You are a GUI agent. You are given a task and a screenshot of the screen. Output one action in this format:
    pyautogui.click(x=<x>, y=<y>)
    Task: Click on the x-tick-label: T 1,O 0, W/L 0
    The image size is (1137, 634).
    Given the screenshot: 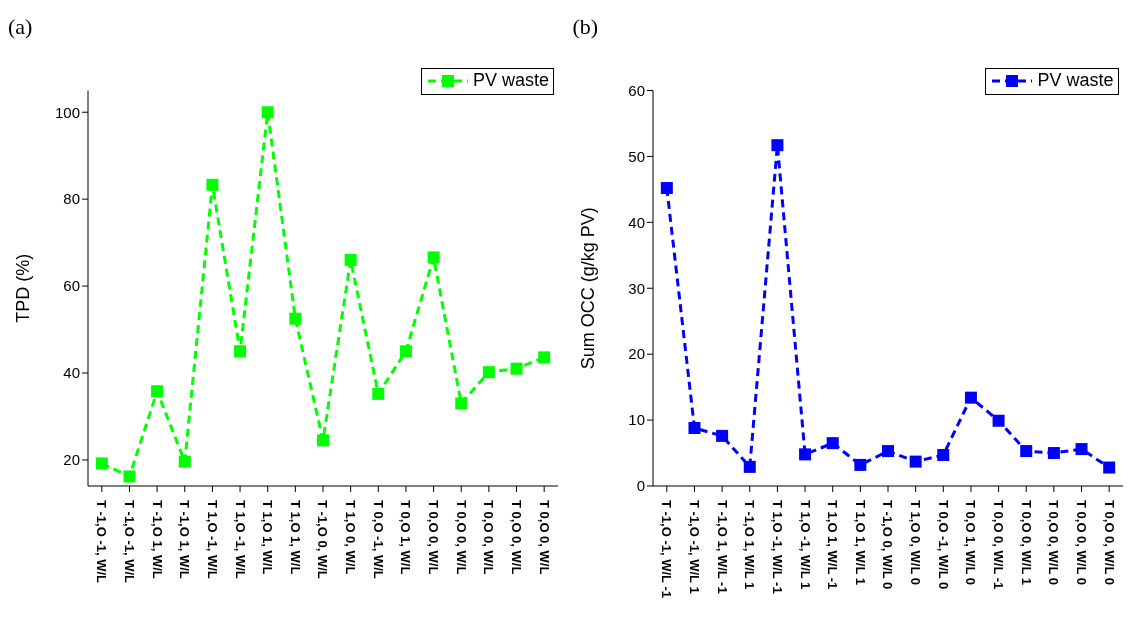 What is the action you would take?
    pyautogui.click(x=915, y=543)
    